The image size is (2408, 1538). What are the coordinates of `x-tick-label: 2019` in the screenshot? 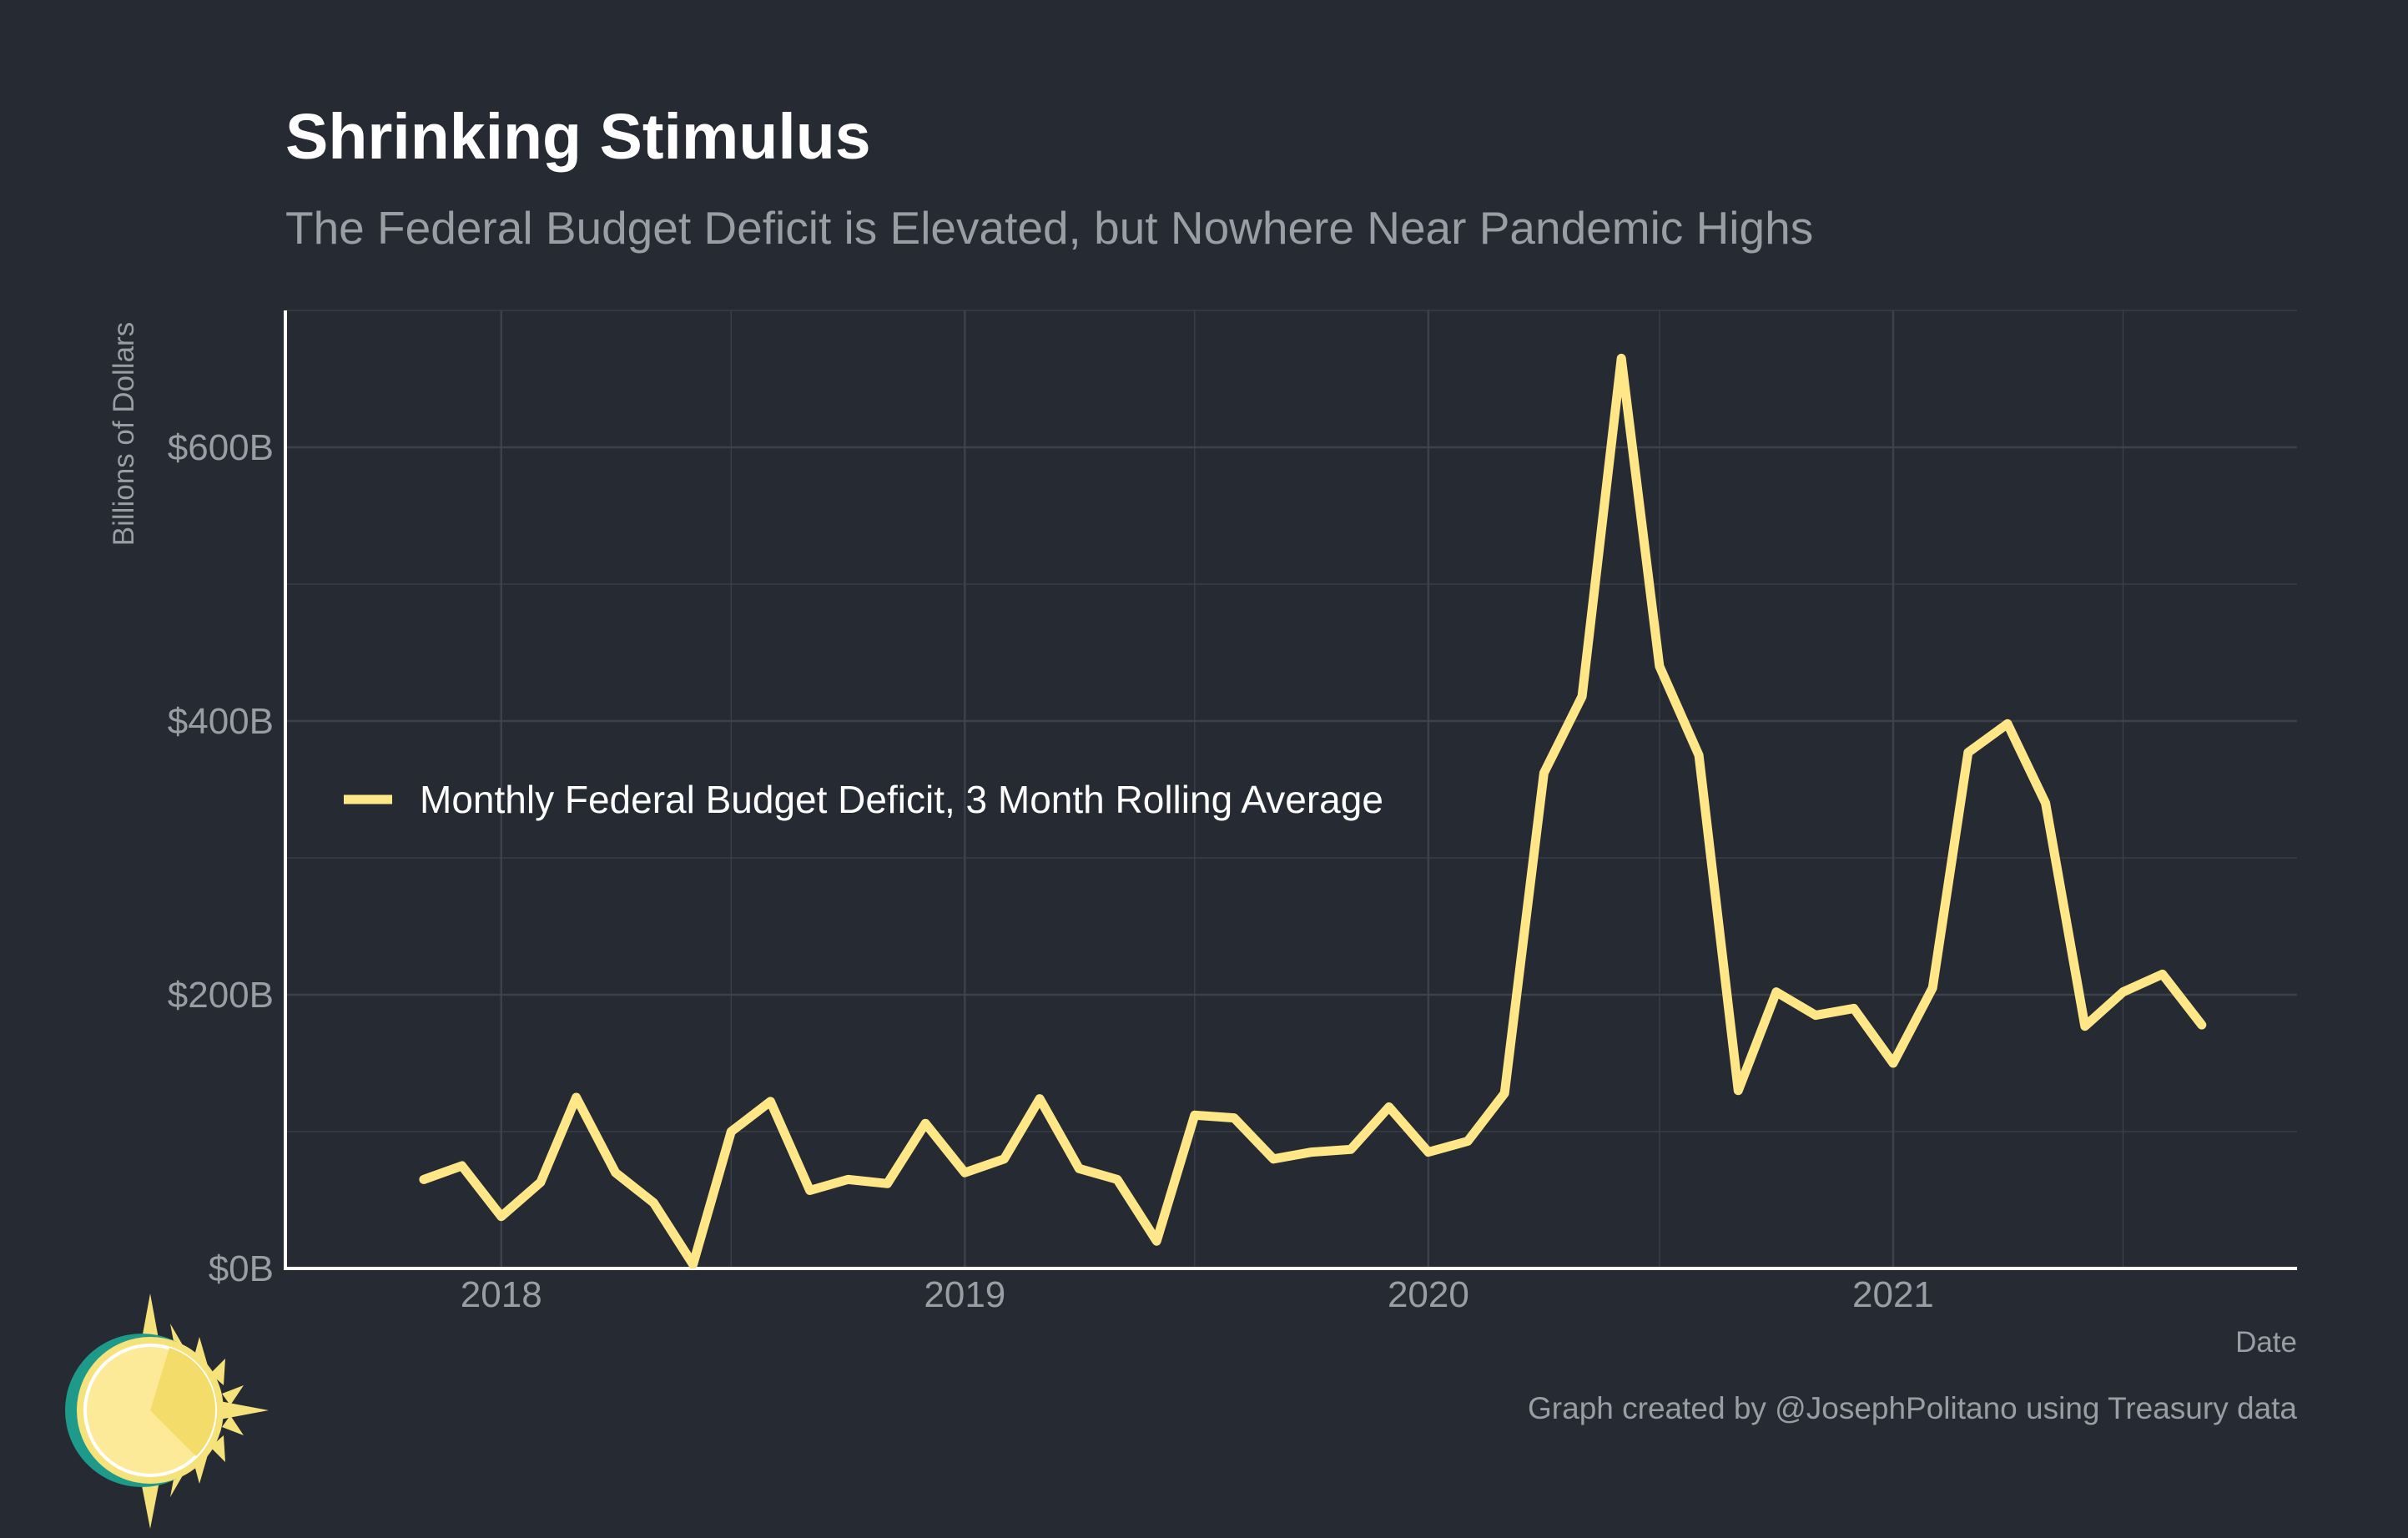 It's located at (964, 1294).